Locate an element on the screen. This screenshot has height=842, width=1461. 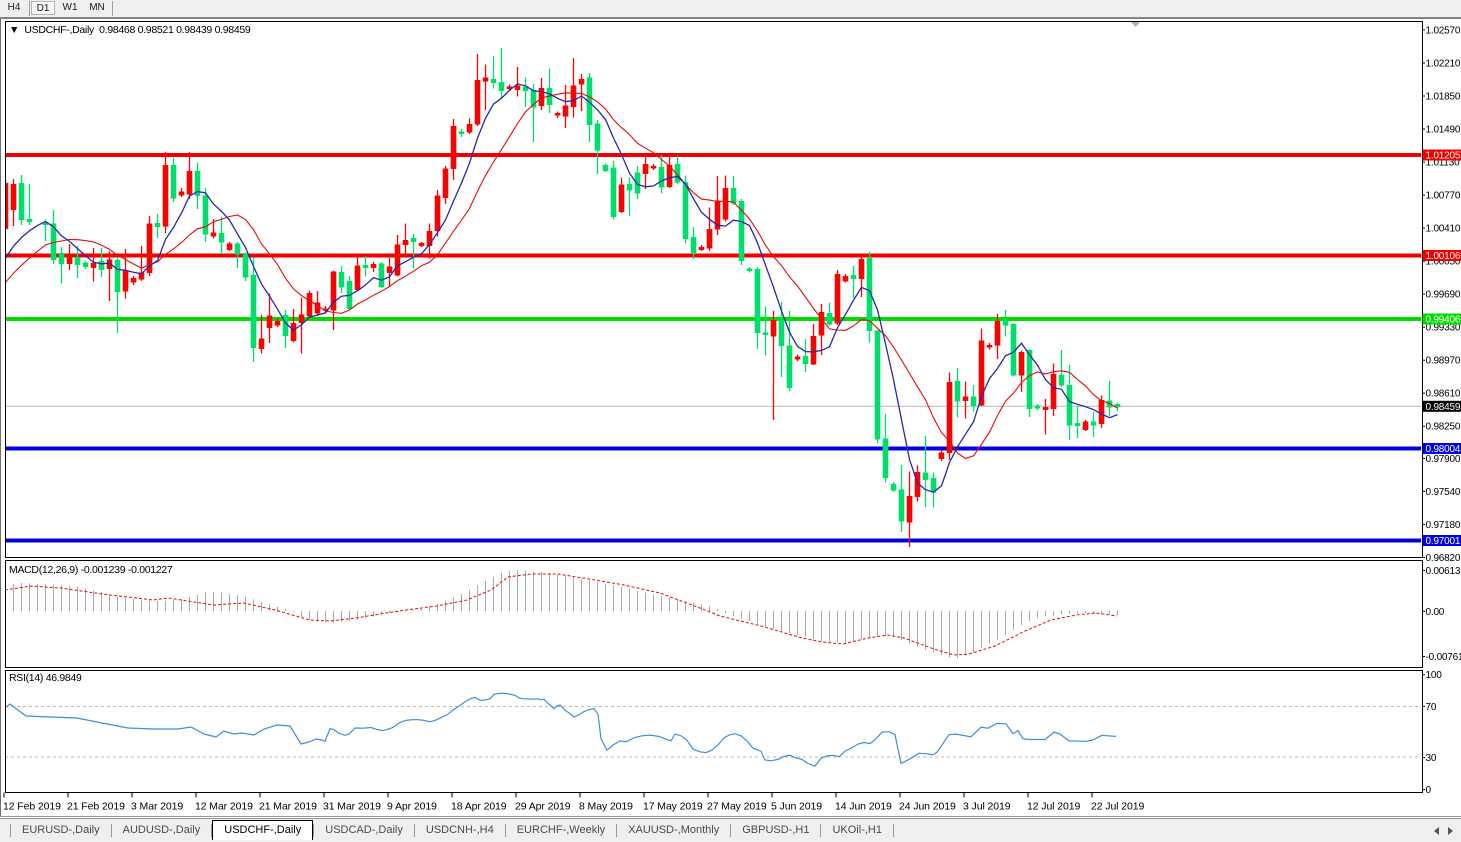
svg-text: 0.97180 is located at coordinates (1443, 525).